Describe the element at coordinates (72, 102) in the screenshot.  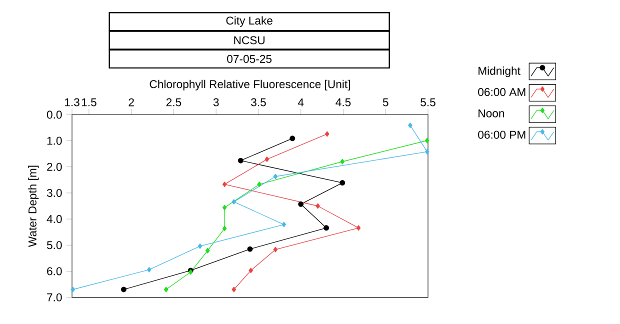
I see `x-tick-label: 1.3` at that location.